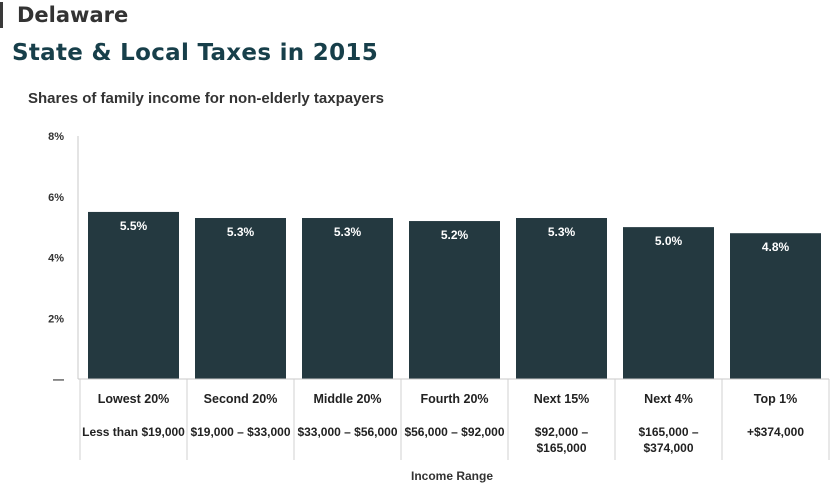  I want to click on y-tick-label: 6%, so click(56, 198).